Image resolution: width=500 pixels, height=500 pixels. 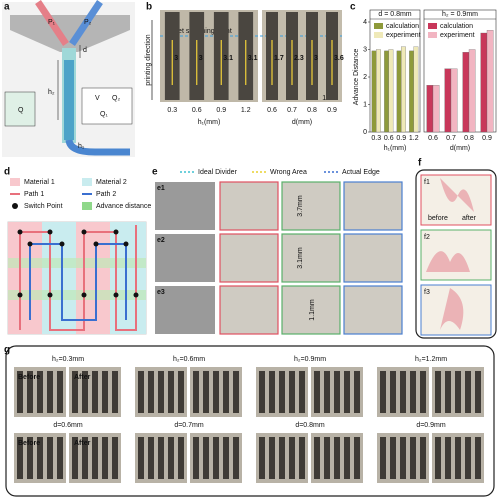 What do you see at coordinates (469, 218) in the screenshot?
I see `after-label: after` at bounding box center [469, 218].